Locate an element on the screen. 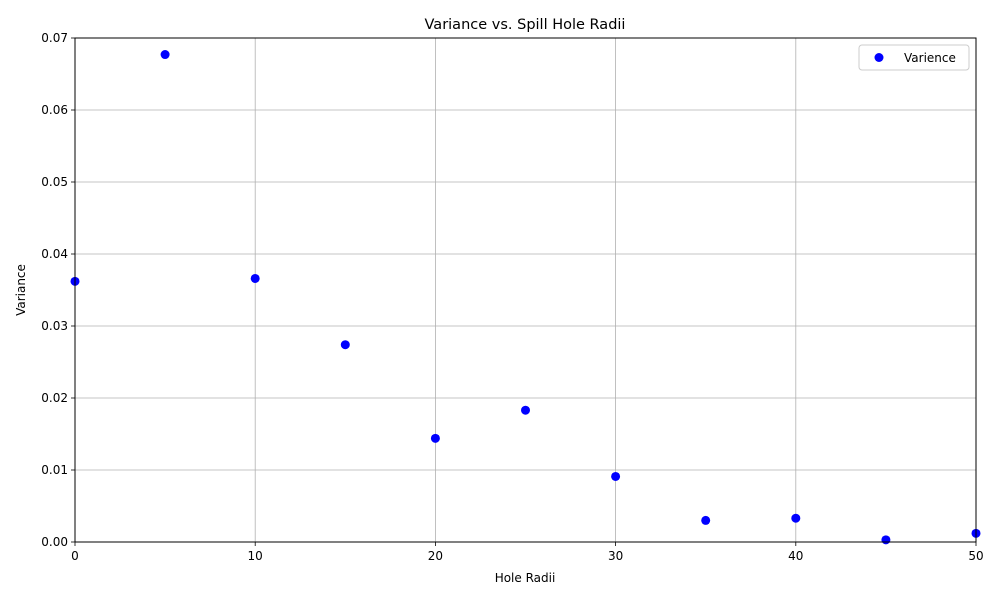 This screenshot has height=600, width=1000. legend: Varience is located at coordinates (914, 57).